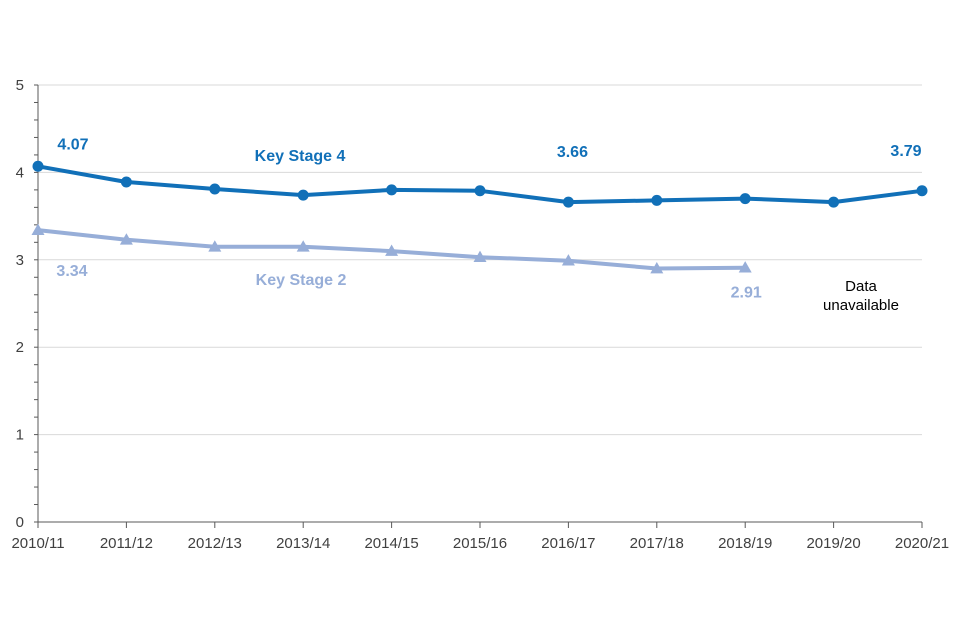 The width and height of the screenshot is (960, 640). Describe the element at coordinates (20, 522) in the screenshot. I see `y-tick-label-0: 0` at that location.